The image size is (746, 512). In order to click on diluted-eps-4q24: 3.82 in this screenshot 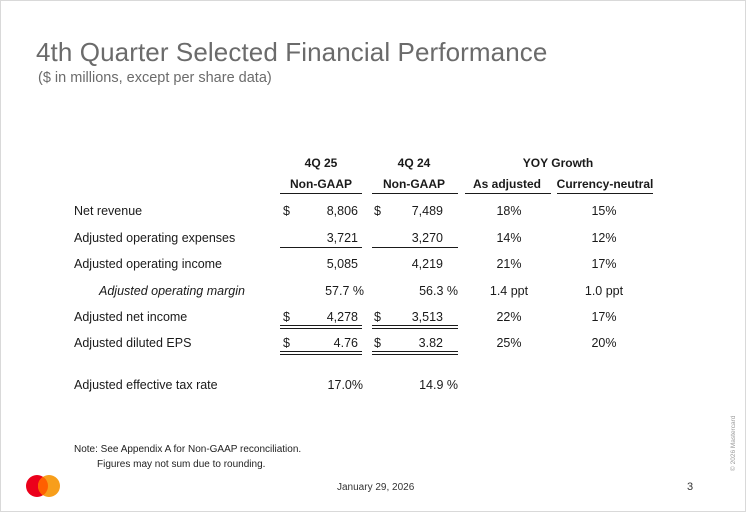, I will do `click(430, 343)`.